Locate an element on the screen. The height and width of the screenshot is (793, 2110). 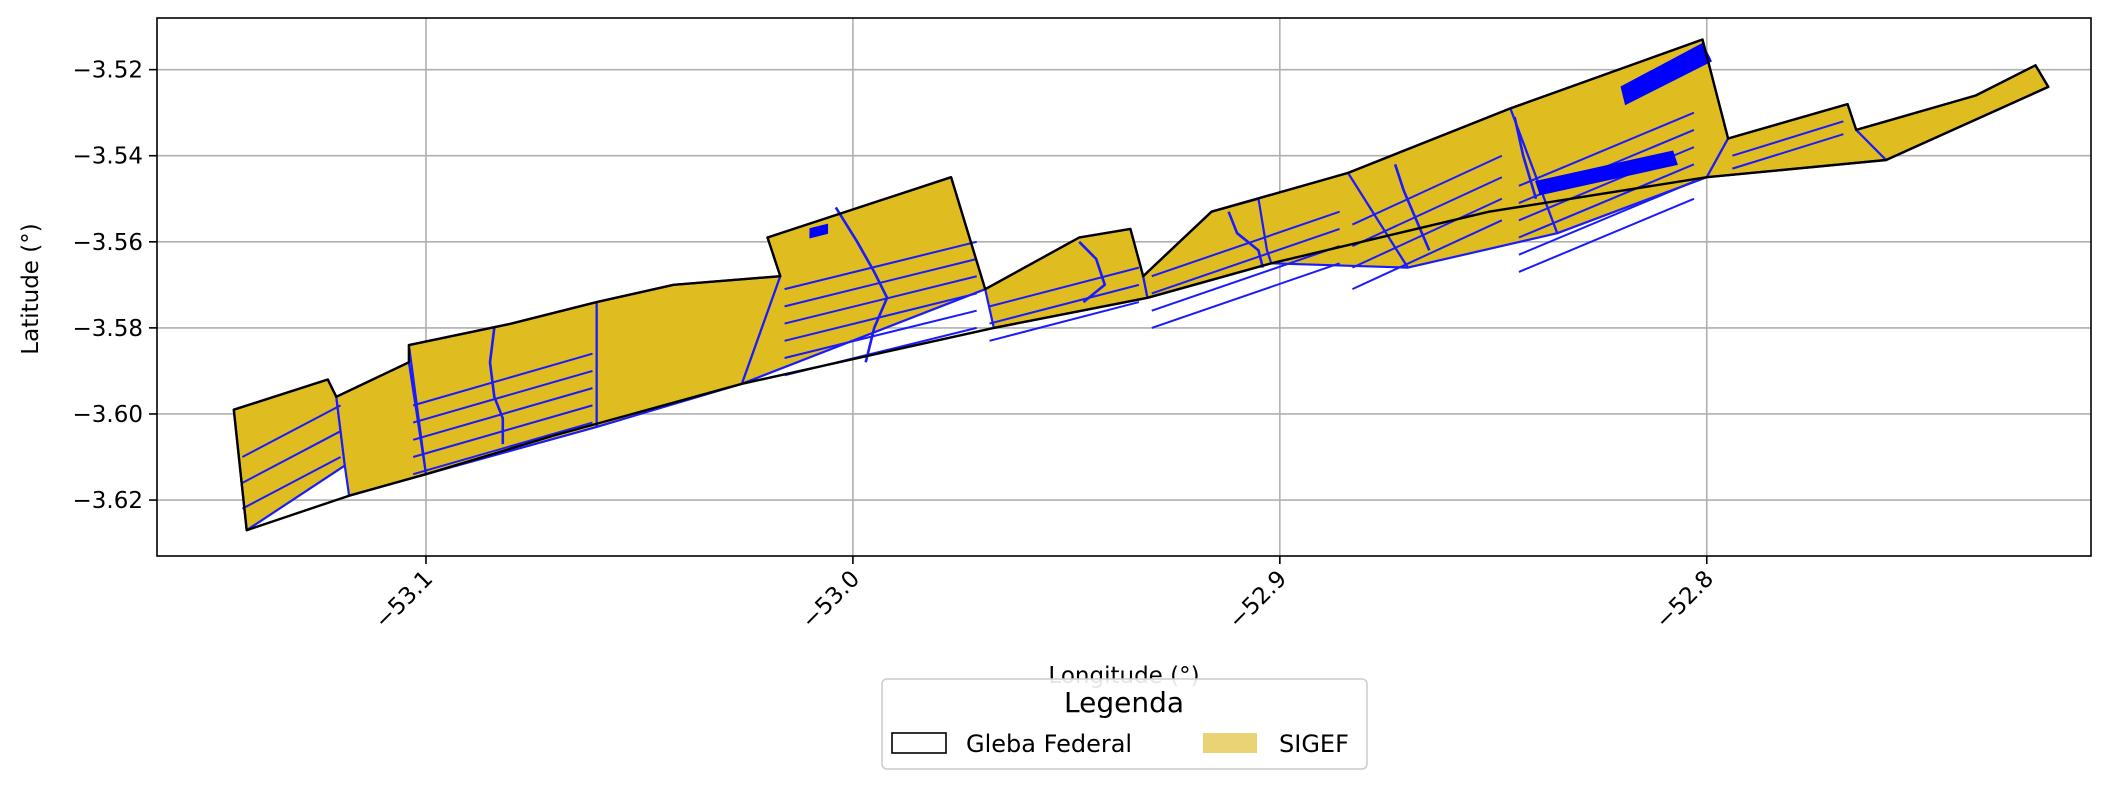
legend-title: Legenda is located at coordinates (1124, 702).